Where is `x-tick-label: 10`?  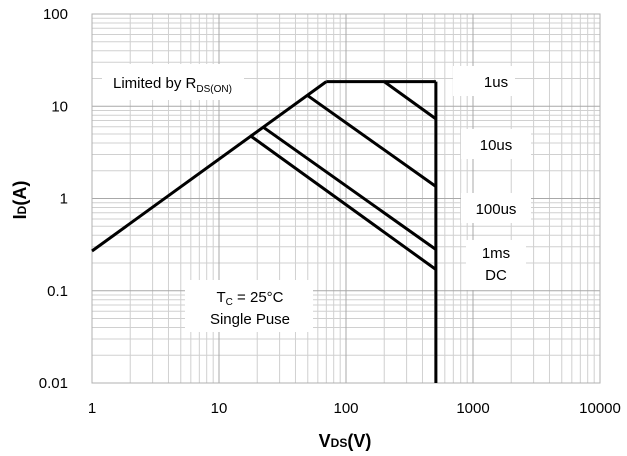
x-tick-label: 10 is located at coordinates (219, 408).